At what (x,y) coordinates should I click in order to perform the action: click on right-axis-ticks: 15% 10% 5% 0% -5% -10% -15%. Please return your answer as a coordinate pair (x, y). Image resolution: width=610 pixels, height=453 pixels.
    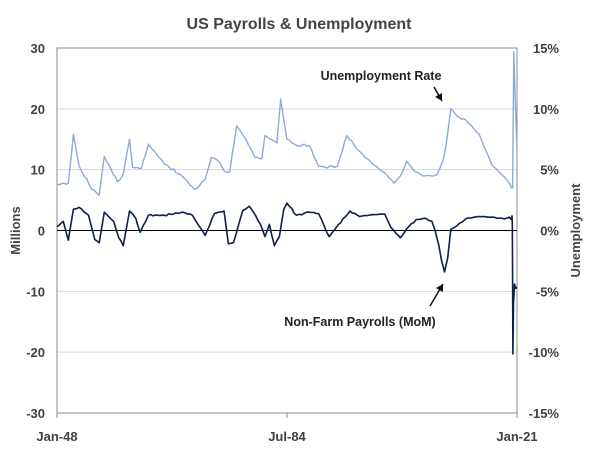
    Looking at the image, I should click on (544, 231).